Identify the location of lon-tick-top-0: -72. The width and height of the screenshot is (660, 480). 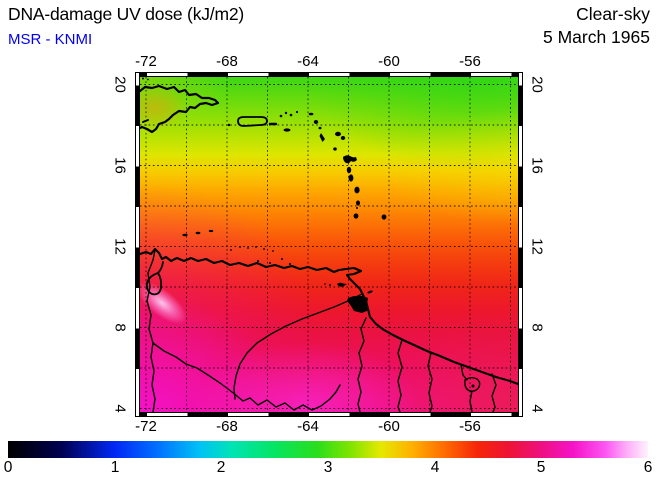
(146, 61).